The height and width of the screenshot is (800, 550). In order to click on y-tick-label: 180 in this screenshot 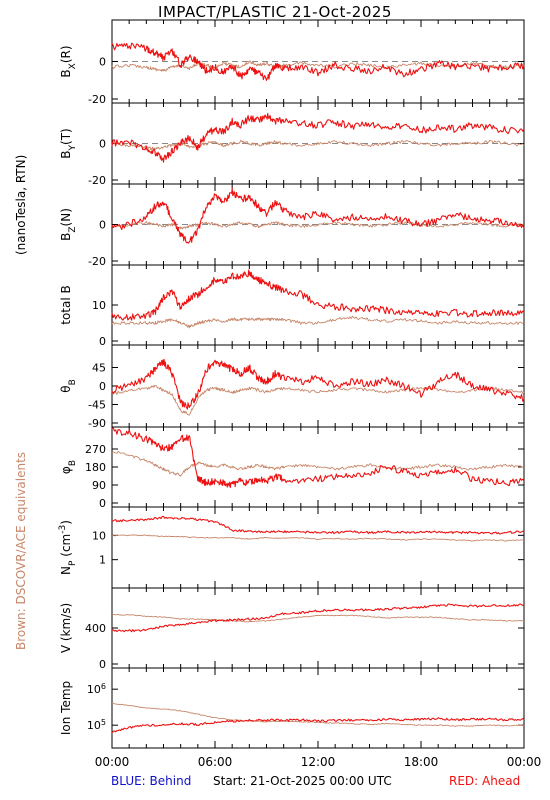, I will do `click(95, 467)`.